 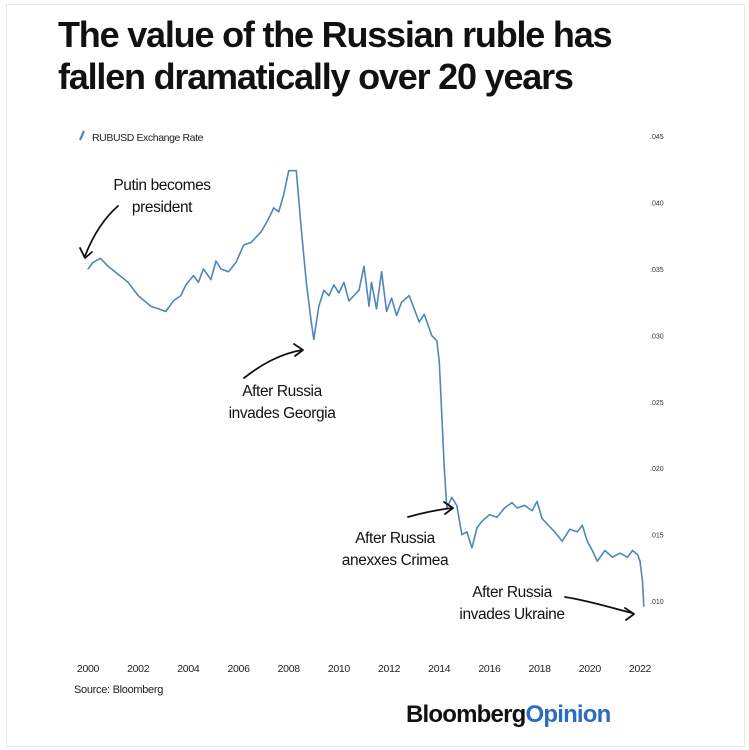 I want to click on annotation: After Russia anexxes Crimea, so click(x=398, y=535).